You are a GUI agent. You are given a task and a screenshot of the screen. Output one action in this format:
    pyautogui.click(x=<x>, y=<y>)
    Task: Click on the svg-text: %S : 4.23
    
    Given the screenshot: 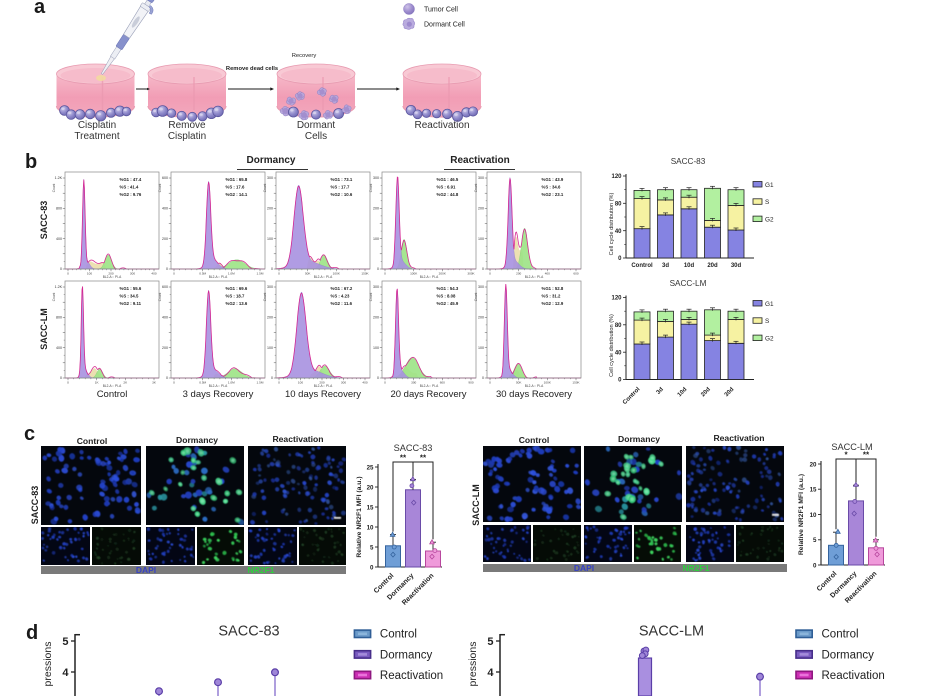 What is the action you would take?
    pyautogui.click(x=340, y=296)
    